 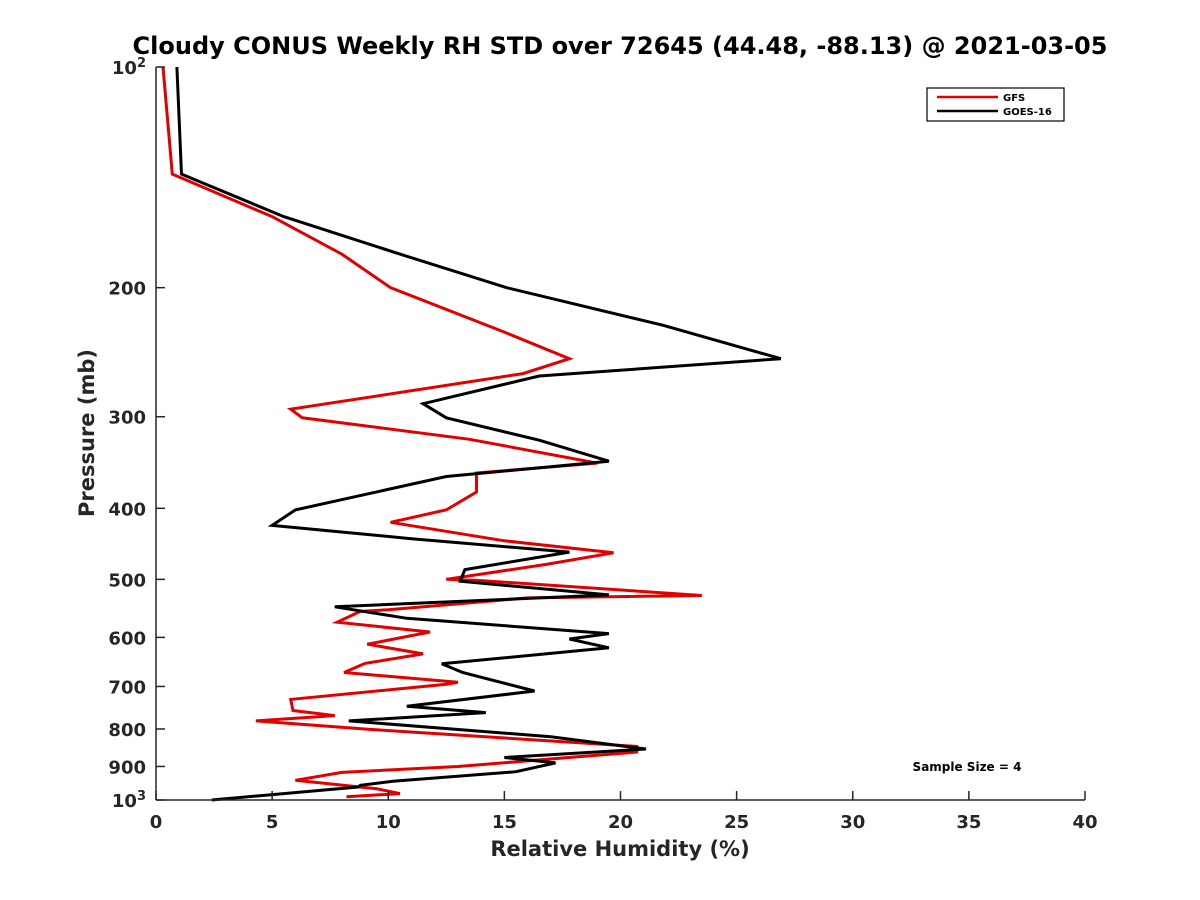 What do you see at coordinates (736, 822) in the screenshot?
I see `x-tick-label: 25` at bounding box center [736, 822].